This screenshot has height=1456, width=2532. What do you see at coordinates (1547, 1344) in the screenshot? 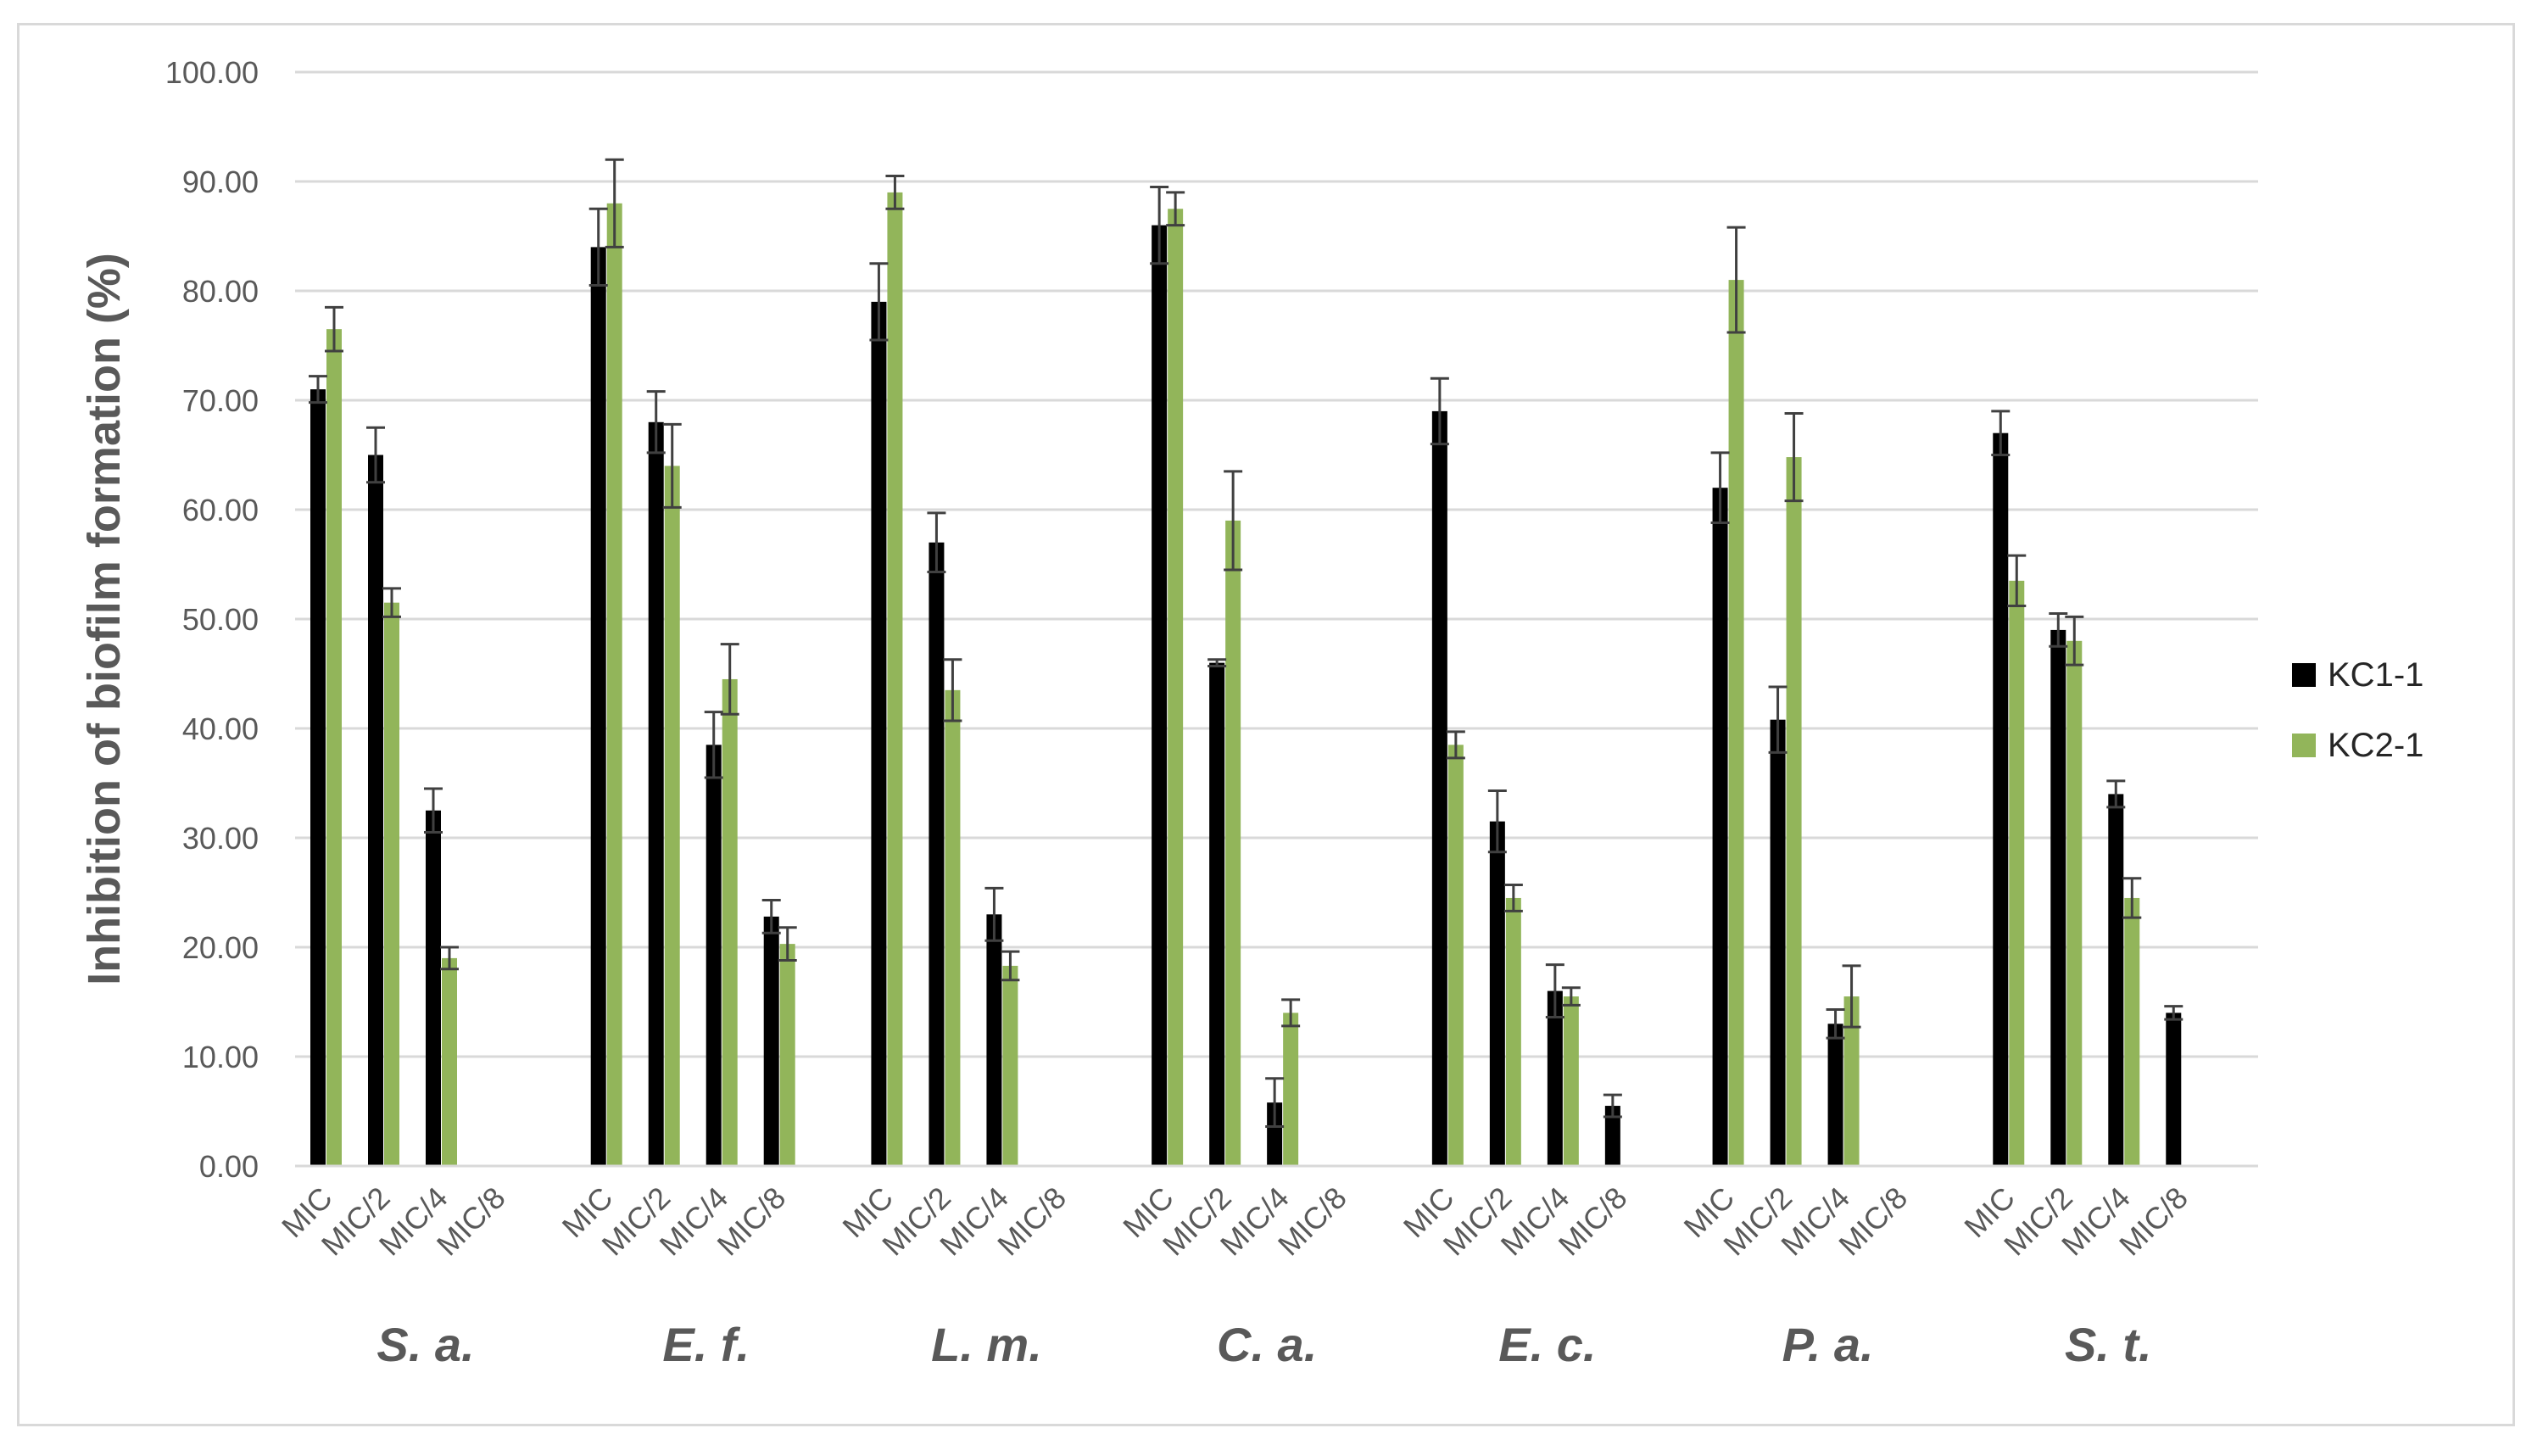
I see `group-label: E. c.` at bounding box center [1547, 1344].